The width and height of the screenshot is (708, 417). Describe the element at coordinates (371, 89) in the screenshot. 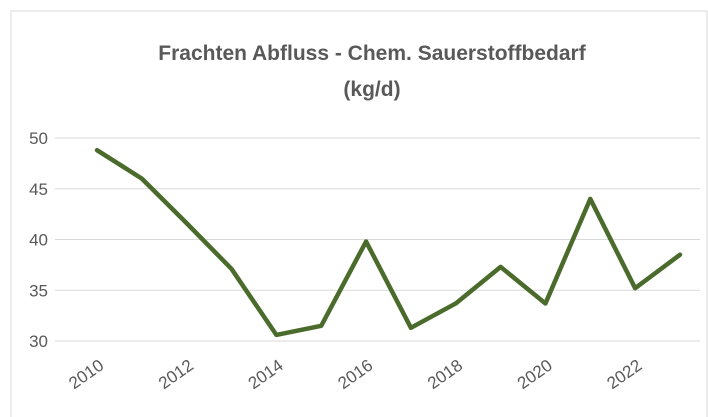

I see `chart-title: (kg/d)` at that location.